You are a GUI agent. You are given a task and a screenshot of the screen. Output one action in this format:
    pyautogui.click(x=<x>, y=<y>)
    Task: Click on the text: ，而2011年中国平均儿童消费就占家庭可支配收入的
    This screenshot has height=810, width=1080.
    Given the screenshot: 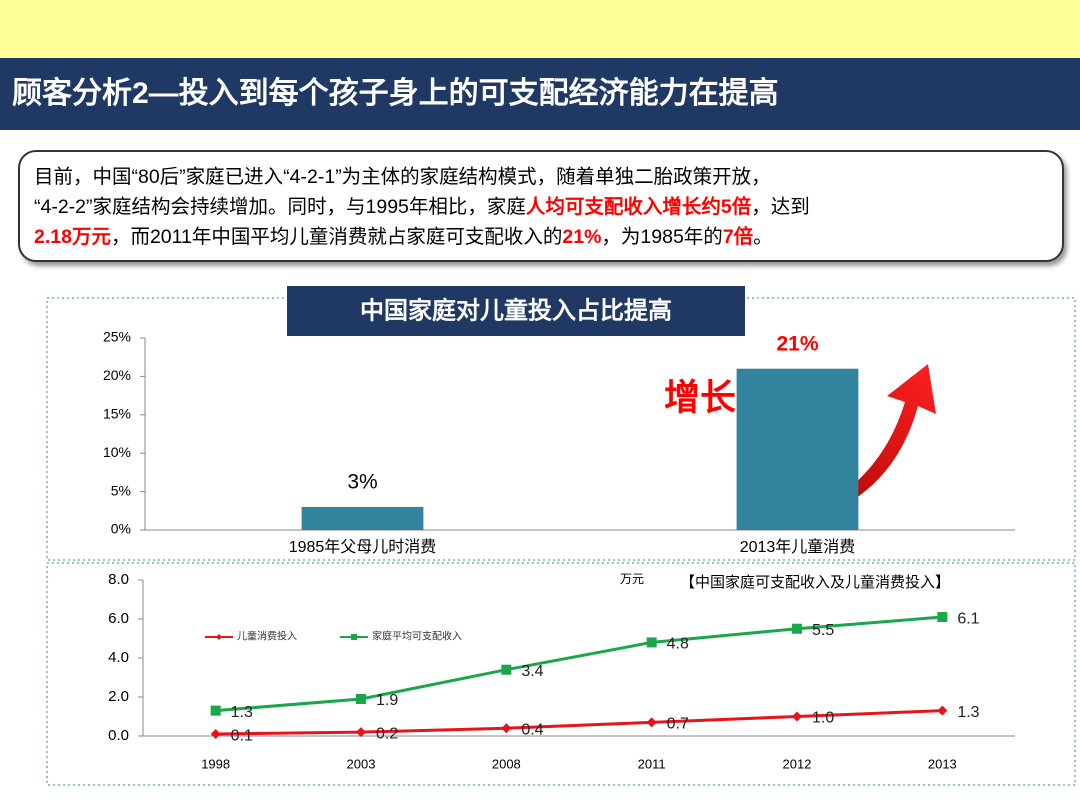 What is the action you would take?
    pyautogui.click(x=336, y=237)
    